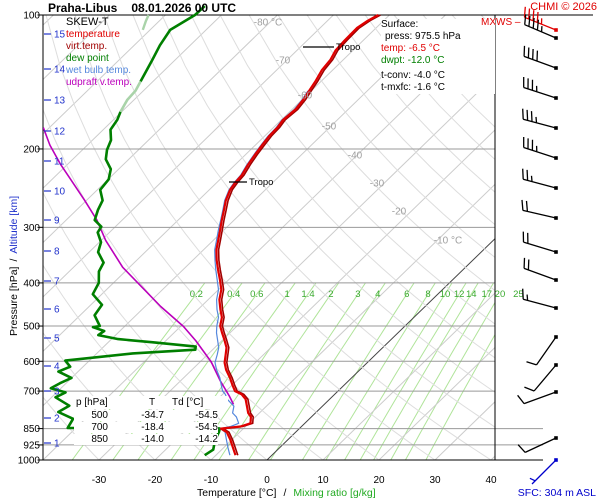 This screenshot has width=600, height=500. I want to click on mixing-ratio-label: 4, so click(377, 294).